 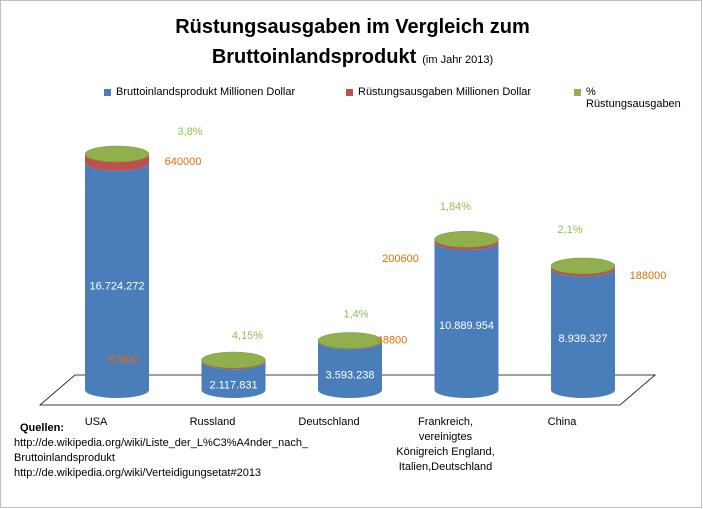 I want to click on data-label: 4,15%, so click(x=247, y=336).